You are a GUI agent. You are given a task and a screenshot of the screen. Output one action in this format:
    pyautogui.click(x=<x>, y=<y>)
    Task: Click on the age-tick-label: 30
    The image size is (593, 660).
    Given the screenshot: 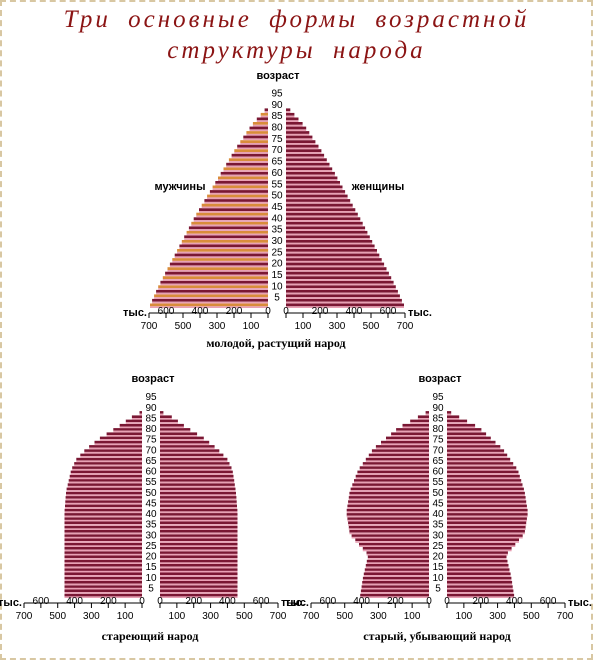 What is the action you would take?
    pyautogui.click(x=277, y=241)
    